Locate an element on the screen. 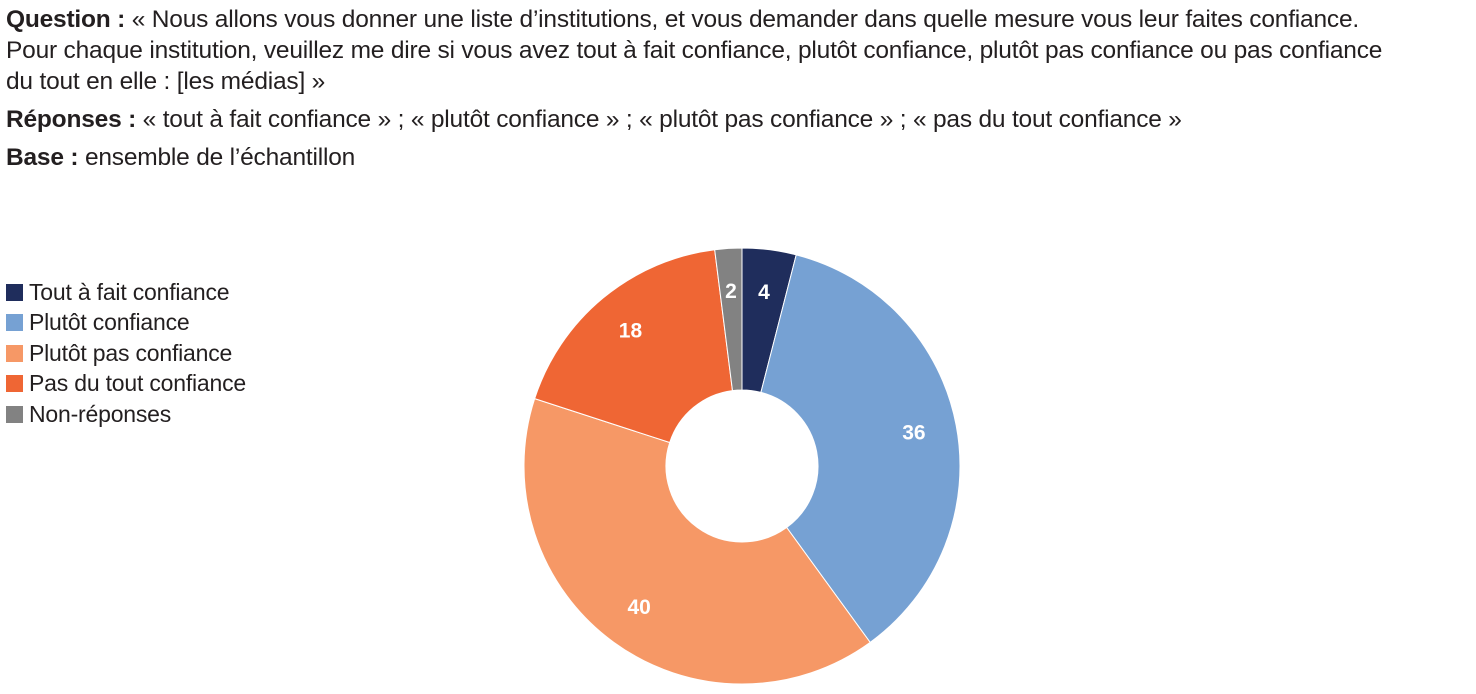  slice-value-label: 2 is located at coordinates (731, 291).